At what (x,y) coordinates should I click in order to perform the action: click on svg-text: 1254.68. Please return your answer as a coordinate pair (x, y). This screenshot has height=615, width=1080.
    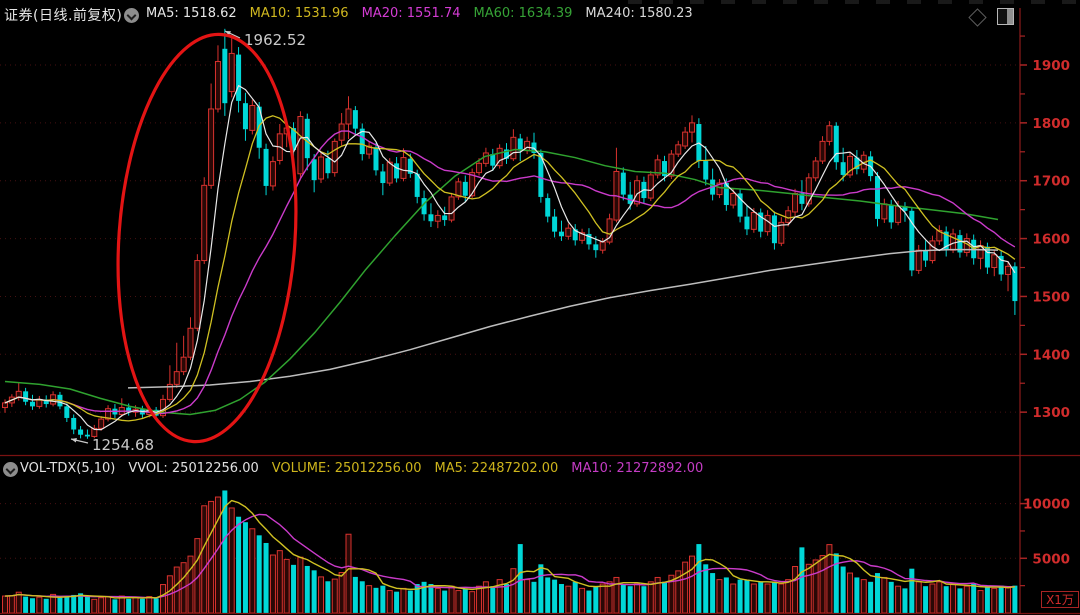
    Looking at the image, I should click on (123, 445).